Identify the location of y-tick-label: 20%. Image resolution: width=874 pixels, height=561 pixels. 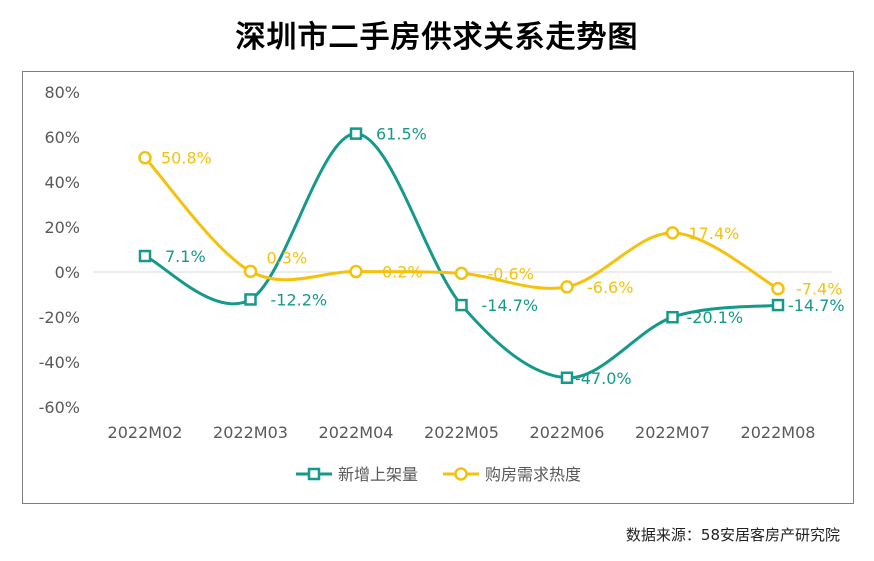
(62, 227).